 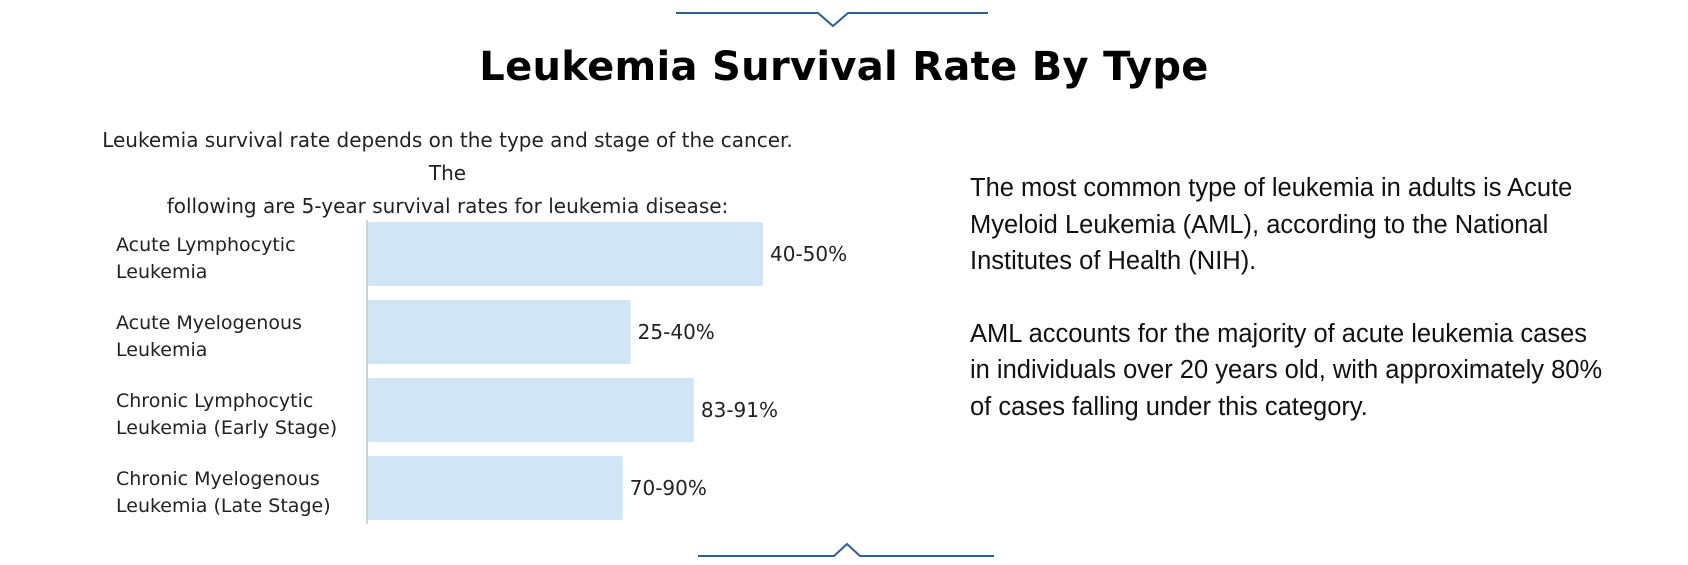 I want to click on value-label-4: 70-90%, so click(x=668, y=488).